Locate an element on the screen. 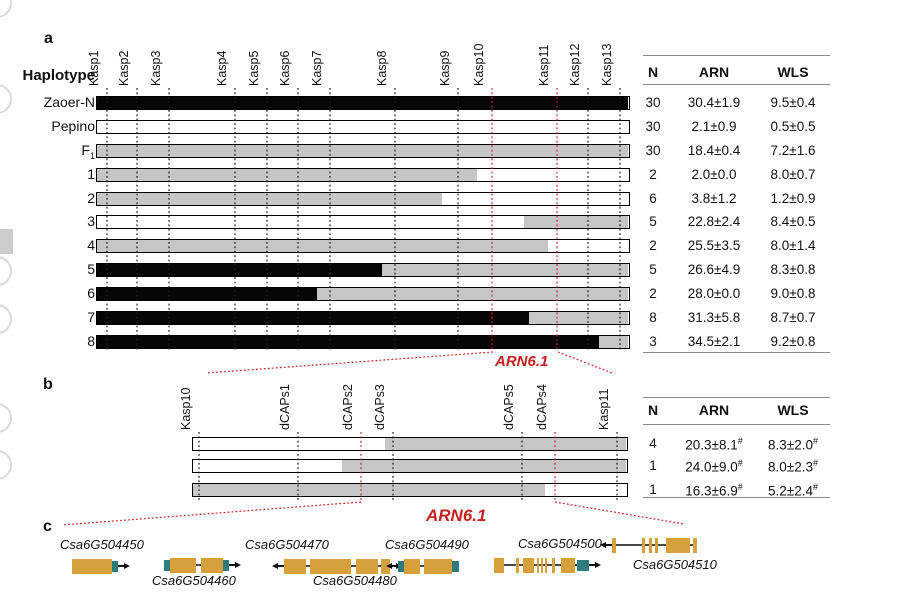  marker-label-dcaps5: dCAPs5 is located at coordinates (509, 407).